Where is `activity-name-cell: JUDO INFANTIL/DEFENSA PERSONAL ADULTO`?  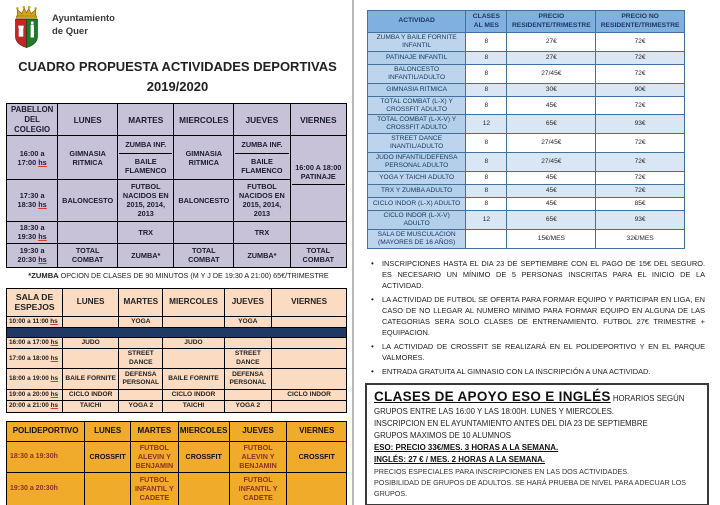 activity-name-cell: JUDO INFANTIL/DEFENSA PERSONAL ADULTO is located at coordinates (416, 162).